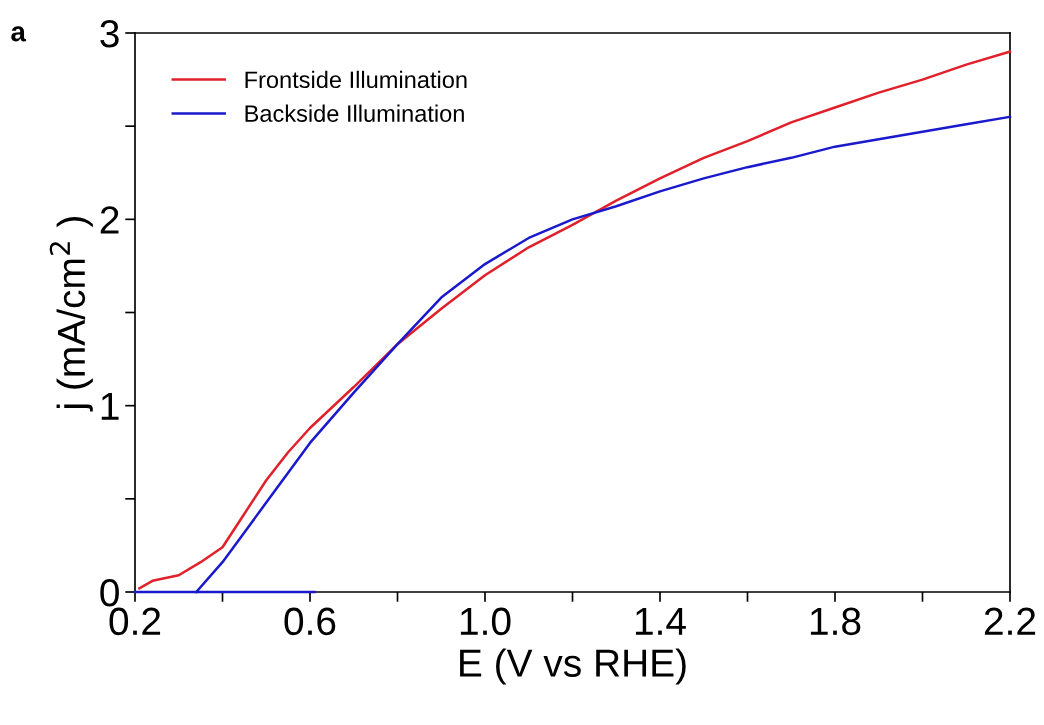 The height and width of the screenshot is (725, 1044). Describe the element at coordinates (109, 33) in the screenshot. I see `y-tick-label: 3` at that location.